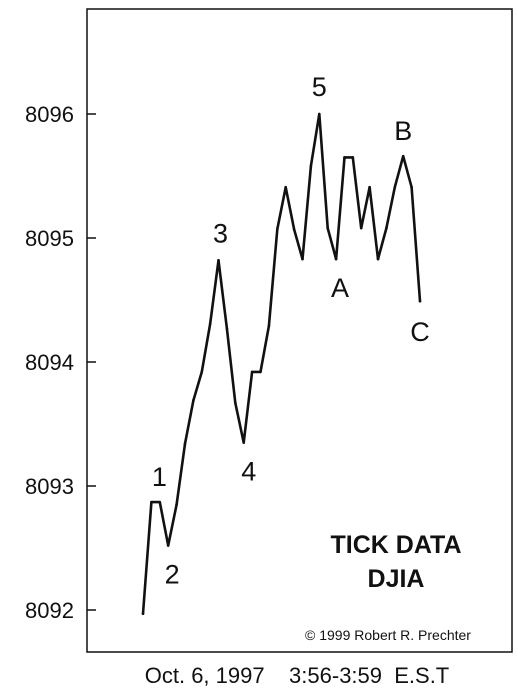 This screenshot has height=689, width=518. I want to click on wave-label-1: 1, so click(159, 477).